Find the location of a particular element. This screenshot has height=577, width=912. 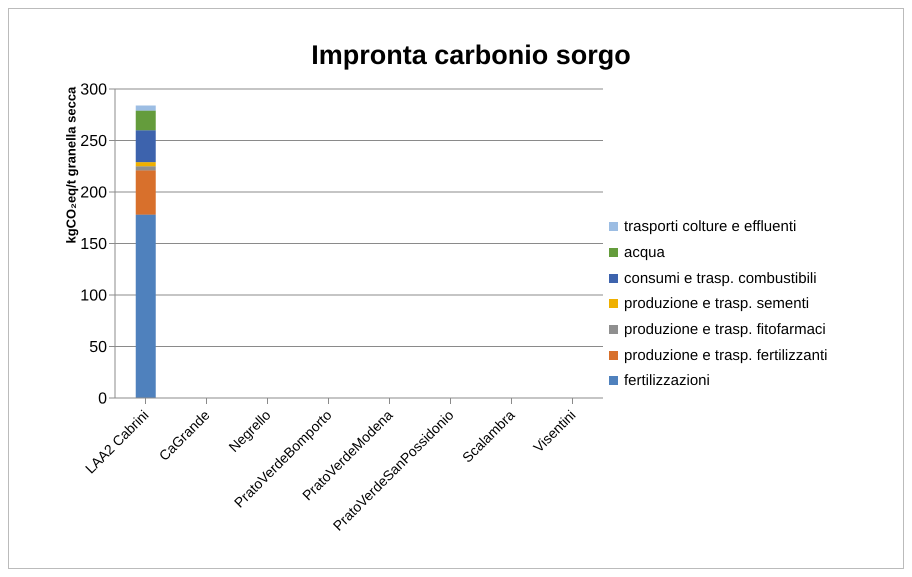

legend-label: consumi e trasp. combustibili is located at coordinates (720, 278).